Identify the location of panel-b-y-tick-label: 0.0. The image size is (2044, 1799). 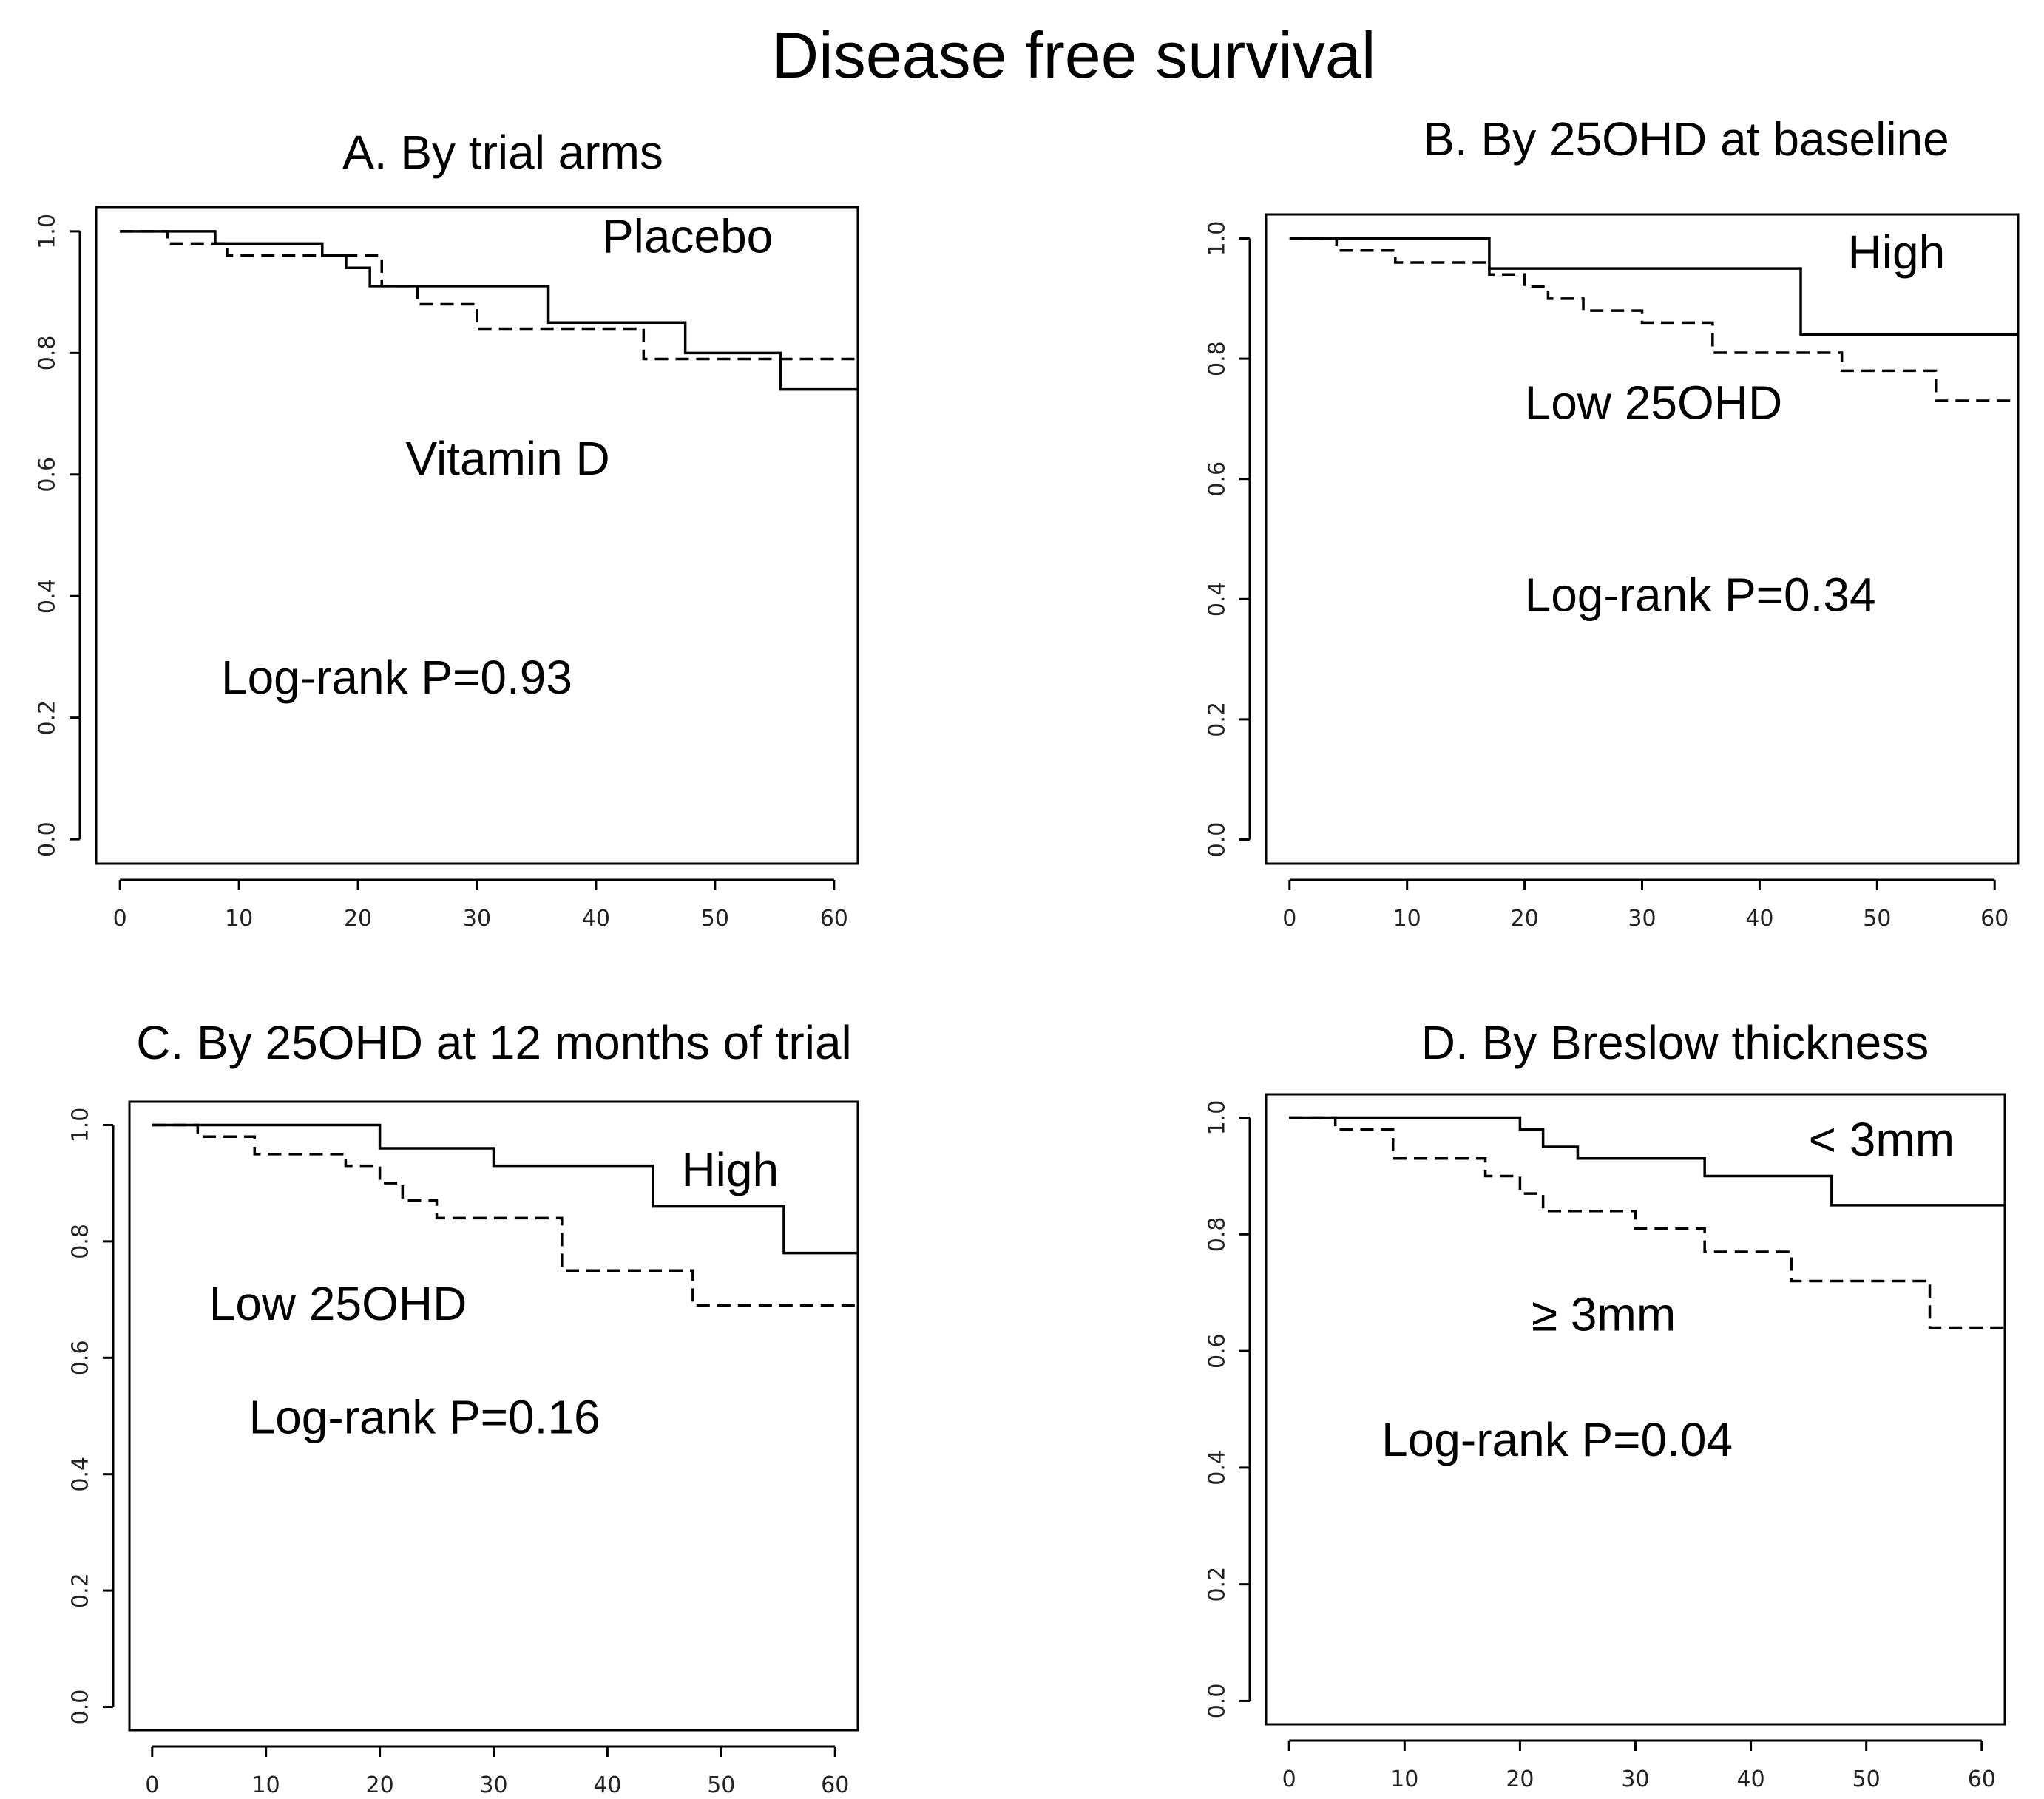
(1218, 840).